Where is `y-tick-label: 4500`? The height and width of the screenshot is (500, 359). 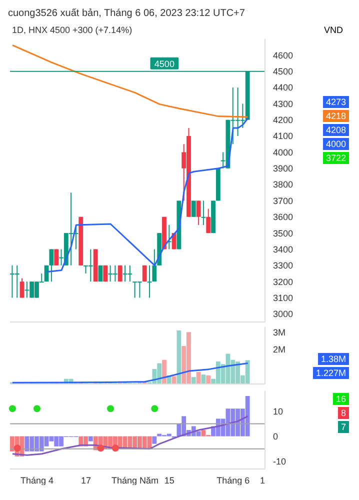
y-tick-label: 4500 is located at coordinates (283, 71).